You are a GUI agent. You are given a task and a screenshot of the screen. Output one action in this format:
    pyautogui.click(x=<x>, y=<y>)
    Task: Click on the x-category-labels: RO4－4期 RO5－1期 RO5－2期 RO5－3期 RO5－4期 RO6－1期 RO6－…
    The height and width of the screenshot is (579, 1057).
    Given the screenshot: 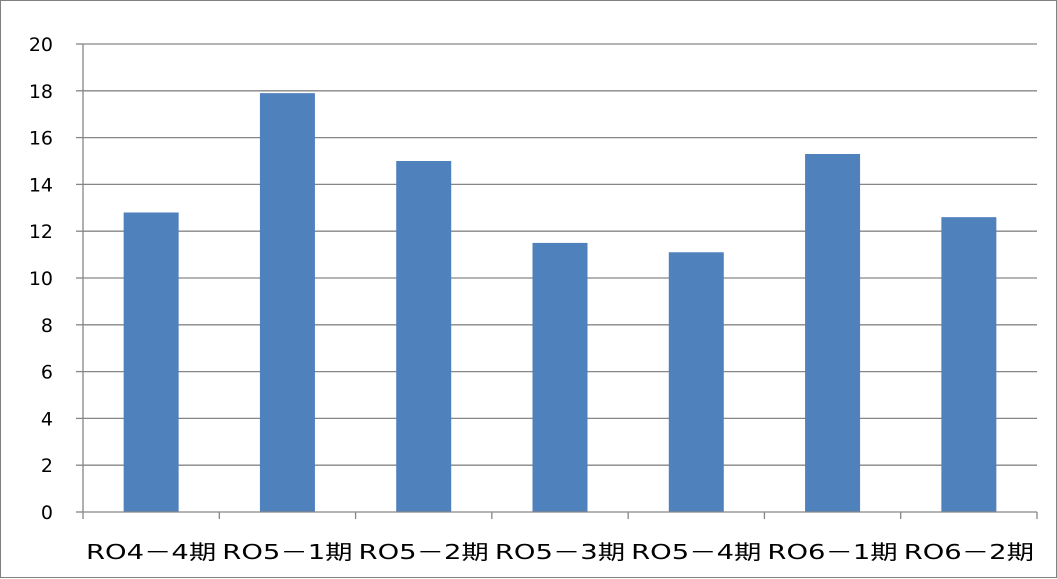 What is the action you would take?
    pyautogui.click(x=560, y=552)
    